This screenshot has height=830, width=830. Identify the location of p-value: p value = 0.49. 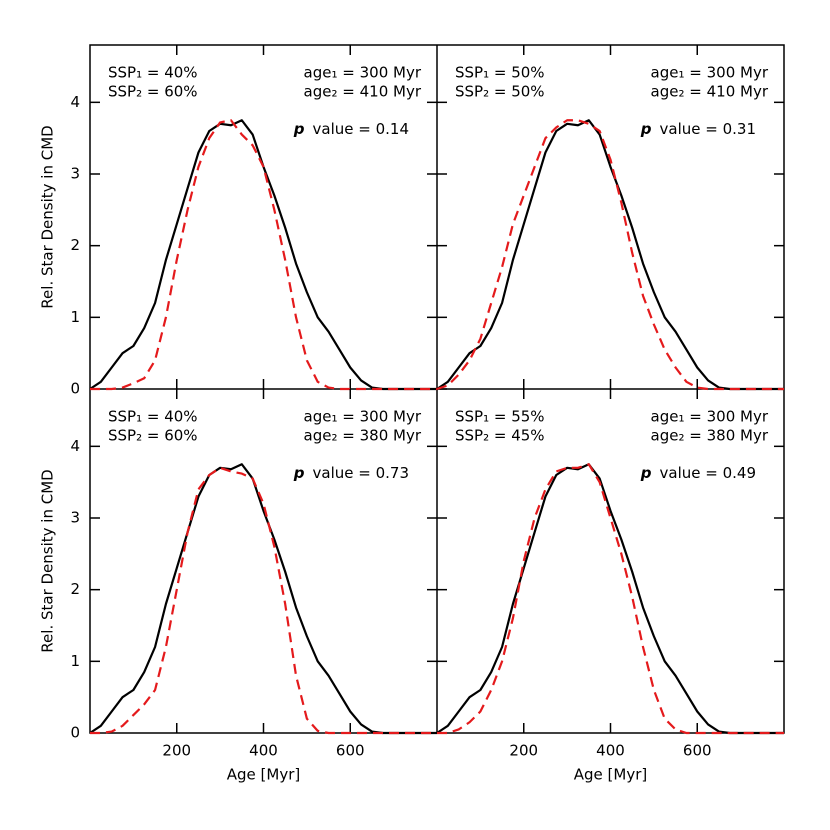
(698, 473).